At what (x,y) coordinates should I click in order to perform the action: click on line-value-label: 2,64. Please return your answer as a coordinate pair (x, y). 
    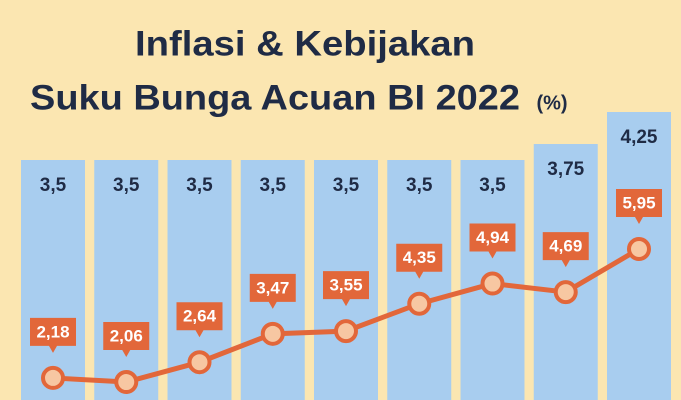
    Looking at the image, I should click on (200, 316).